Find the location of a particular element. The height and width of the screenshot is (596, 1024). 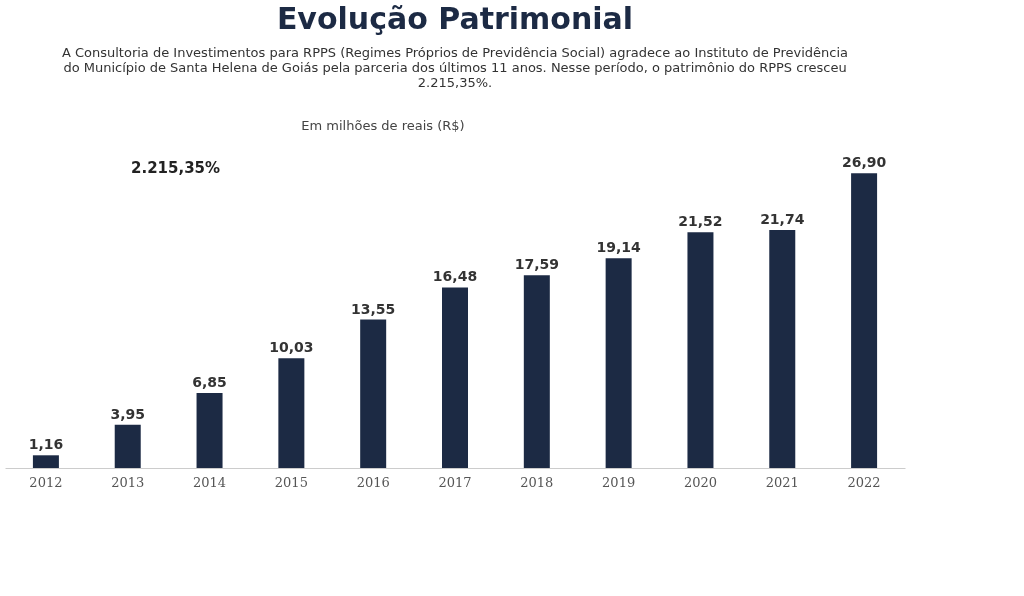

chart-subtitle: A Consultoria de Investimentos para RPPS (Regimes Próprios de Previdência Social) agradece ao Instituto de Previdência do Município de Santa Helena de Goiás pela parceria dos últimos 11 anos. Nesse período, o patrimônio do RPPS cresceu 2.215,35%. is located at coordinates (455, 67).